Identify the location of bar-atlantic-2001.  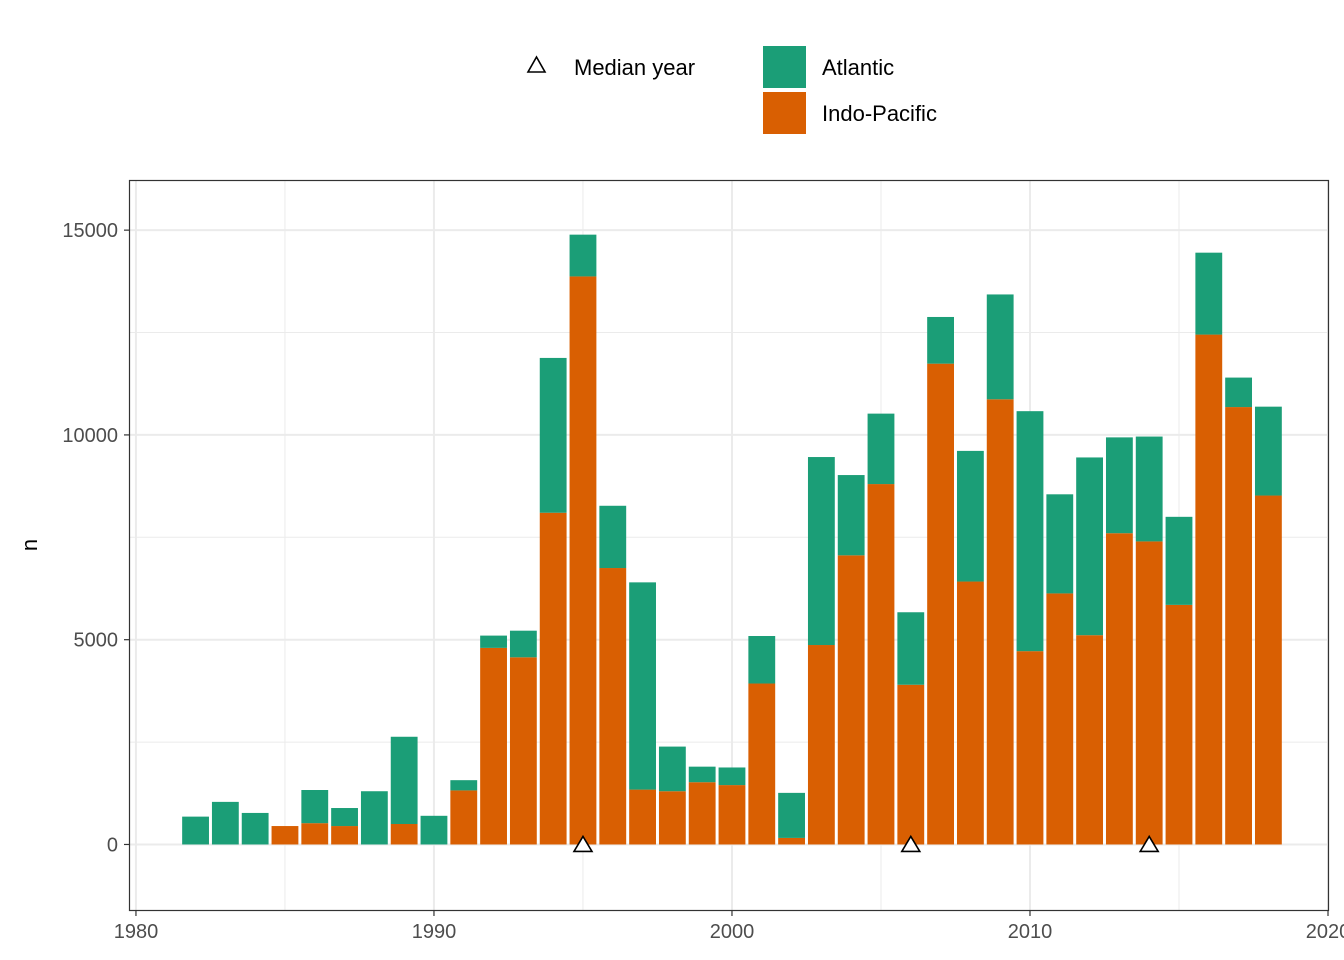
(762, 660).